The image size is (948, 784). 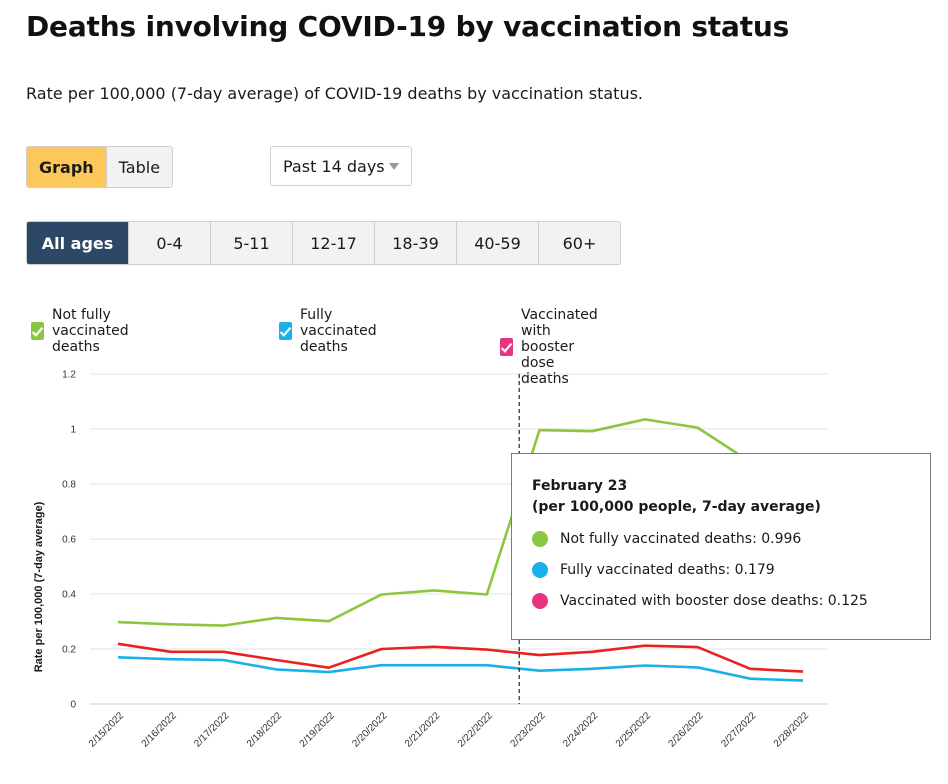 I want to click on tooltip-row-not-fully-vaccinated: Not fully vaccinated deaths: 0.996, so click(x=721, y=538).